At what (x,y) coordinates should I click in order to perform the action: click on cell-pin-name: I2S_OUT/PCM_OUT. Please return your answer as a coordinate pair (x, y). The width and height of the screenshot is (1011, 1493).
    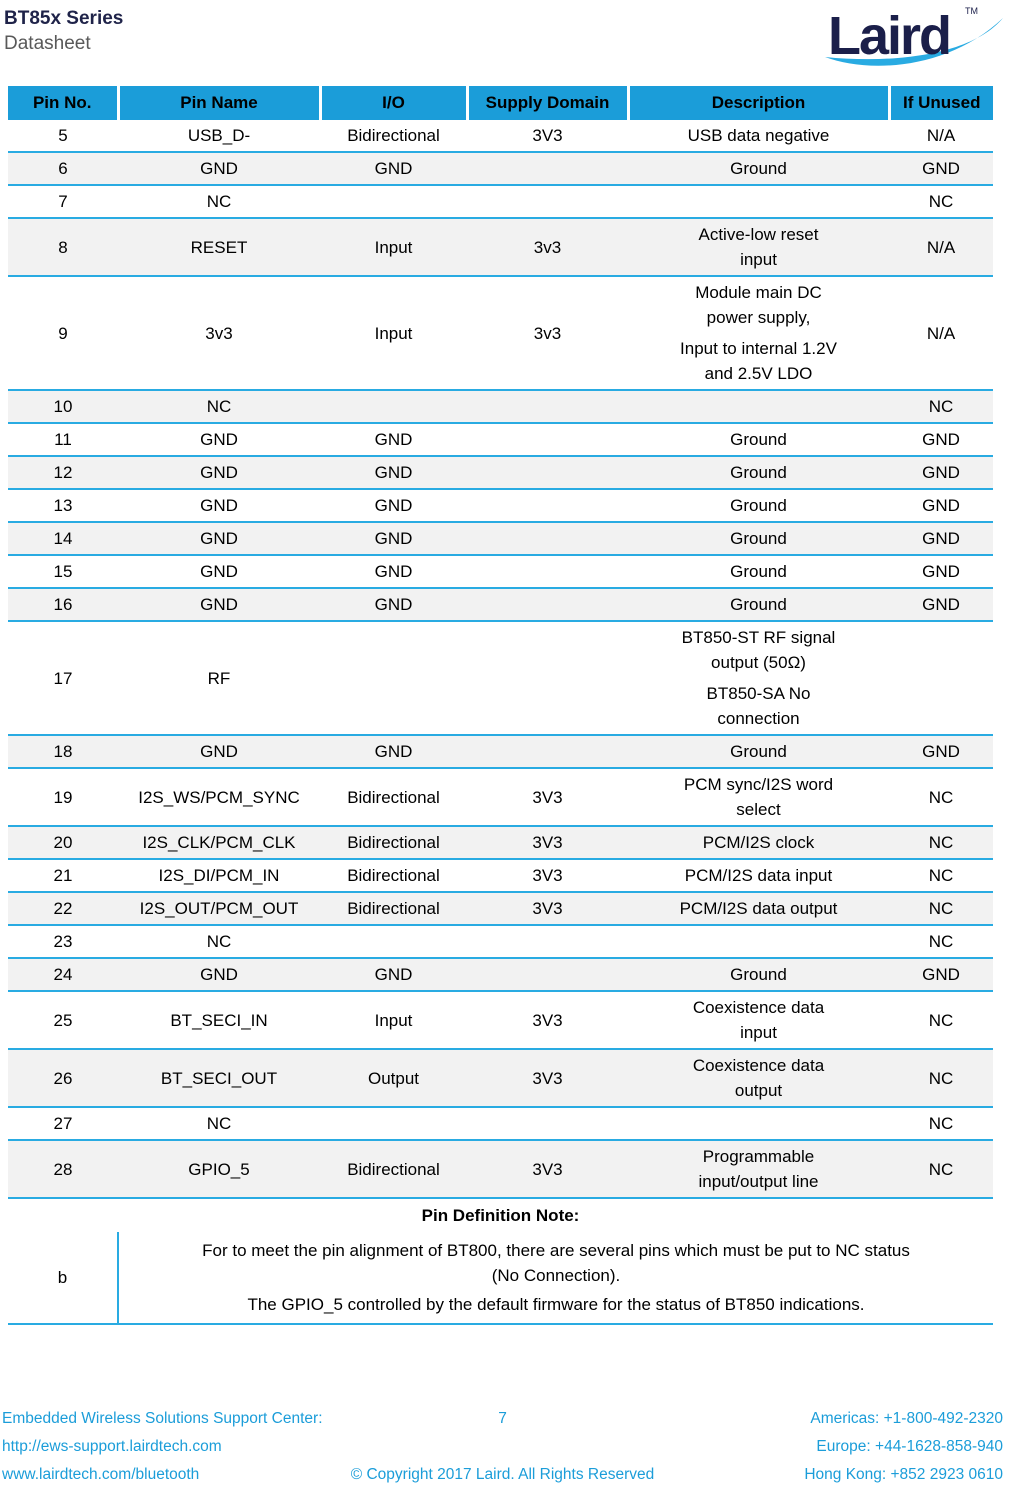
    Looking at the image, I should click on (219, 909).